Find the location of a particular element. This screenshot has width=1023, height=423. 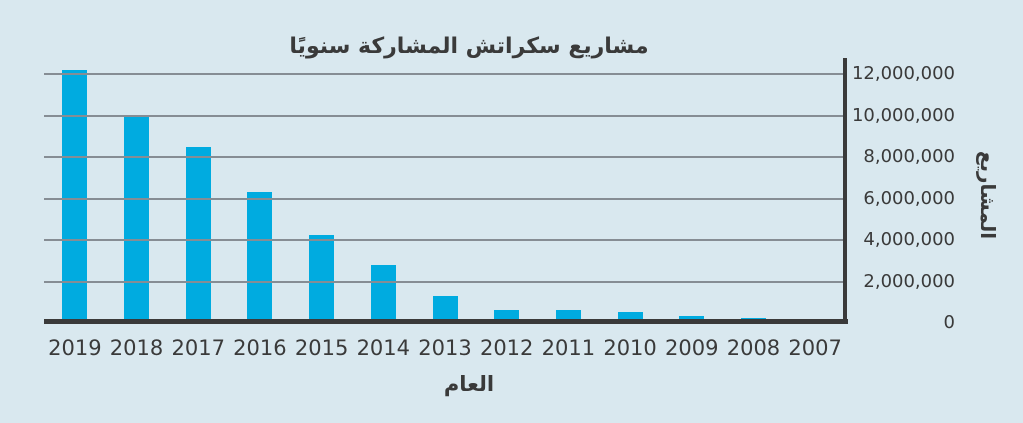

x-tick-label: 2016 is located at coordinates (260, 348).